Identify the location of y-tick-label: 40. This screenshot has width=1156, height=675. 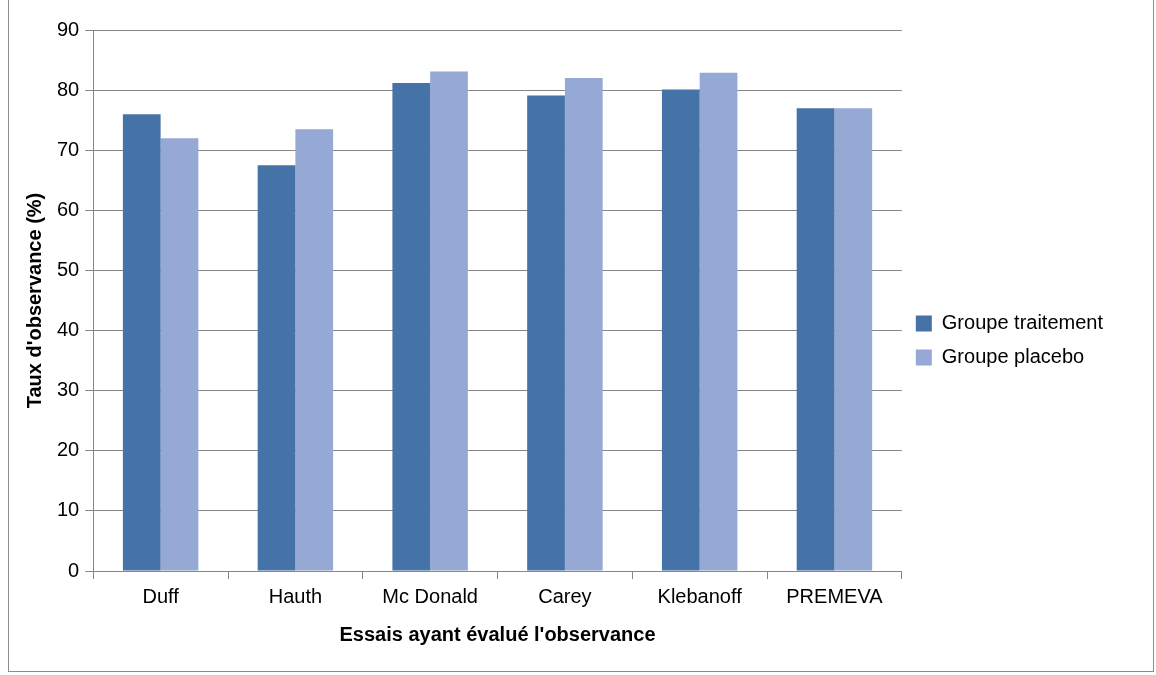
(68, 329).